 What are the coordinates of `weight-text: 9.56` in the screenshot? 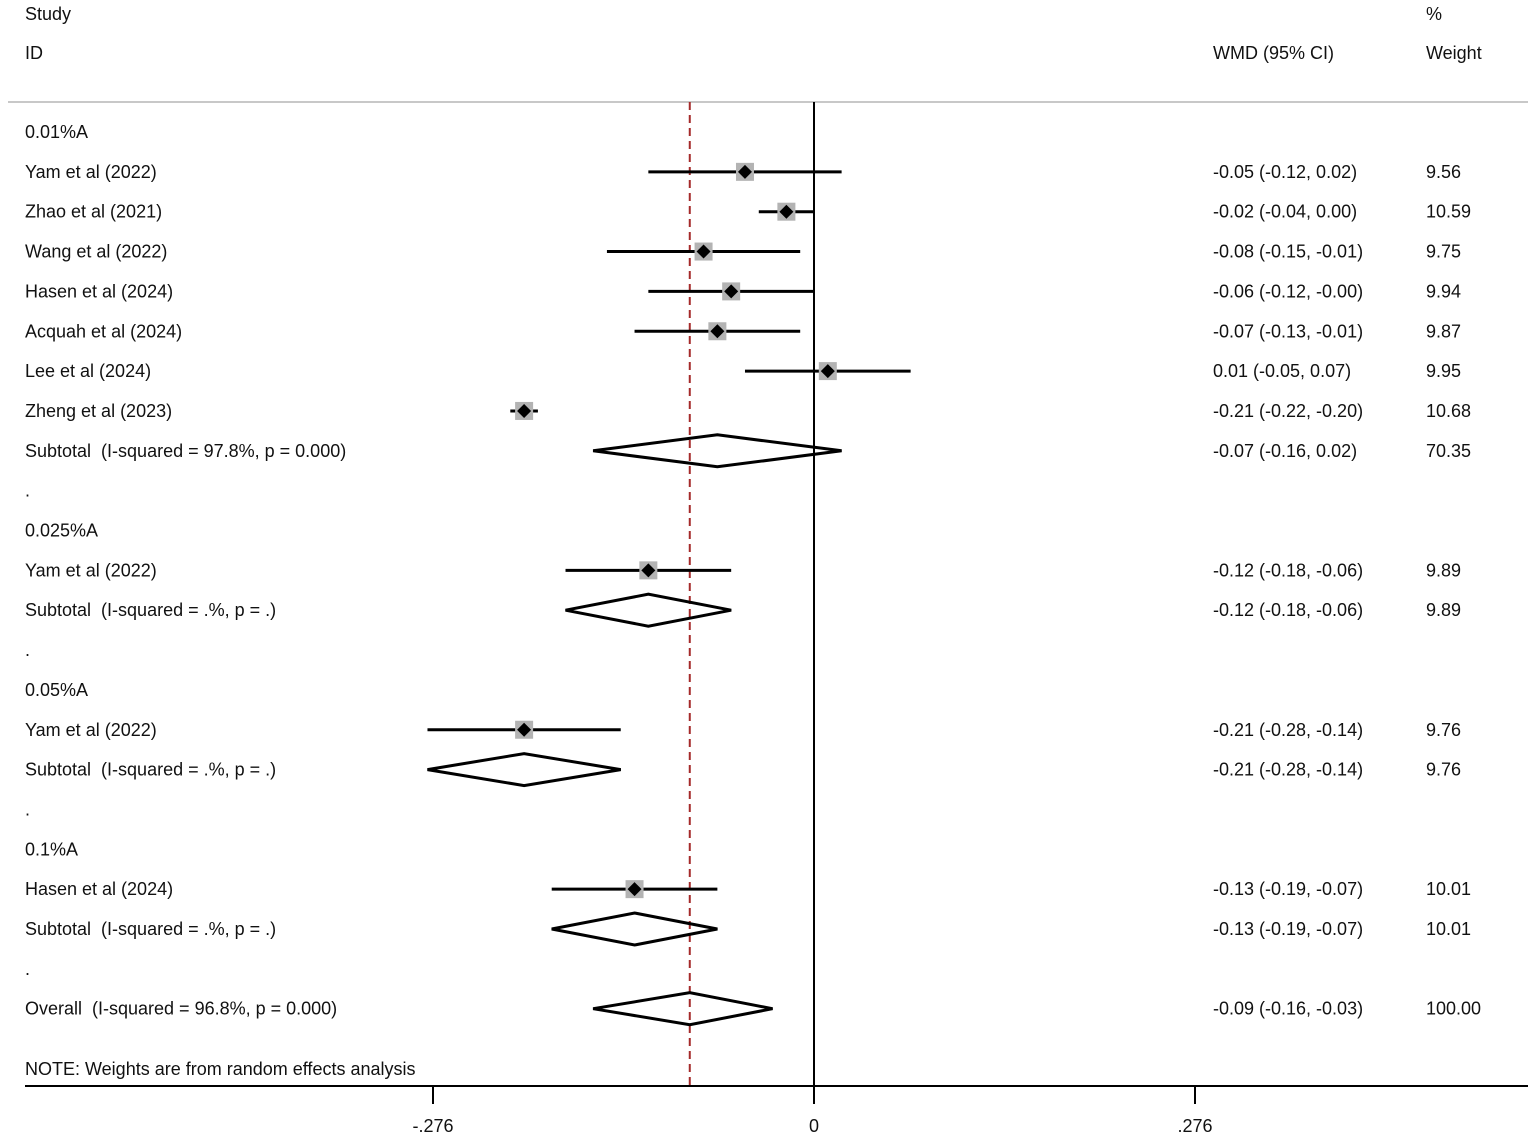 It's located at (1443, 172).